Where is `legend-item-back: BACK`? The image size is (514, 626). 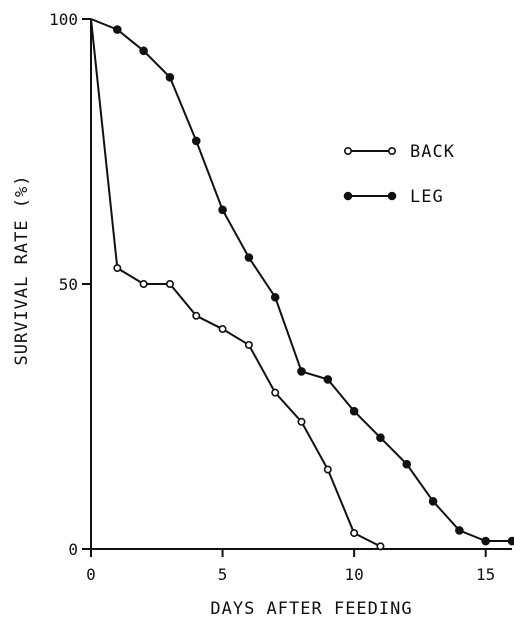 legend-item-back: BACK is located at coordinates (399, 152).